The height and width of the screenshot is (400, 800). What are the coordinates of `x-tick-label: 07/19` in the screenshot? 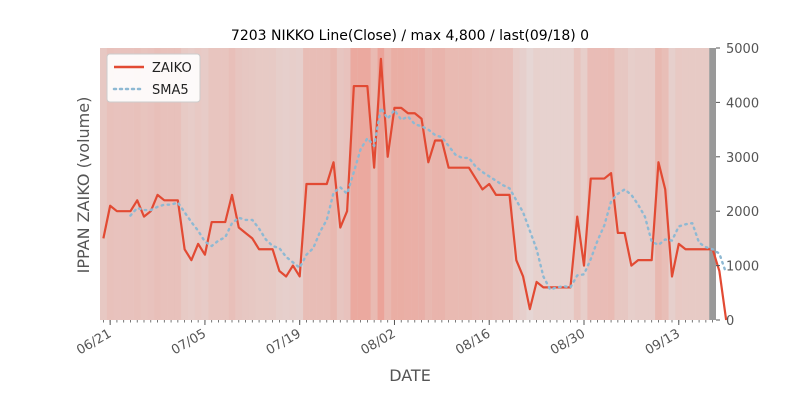 It's located at (284, 342).